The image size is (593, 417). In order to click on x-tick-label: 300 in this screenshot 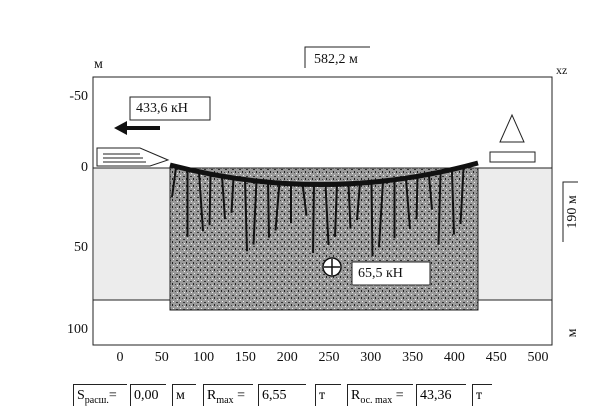, I will do `click(370, 357)`.